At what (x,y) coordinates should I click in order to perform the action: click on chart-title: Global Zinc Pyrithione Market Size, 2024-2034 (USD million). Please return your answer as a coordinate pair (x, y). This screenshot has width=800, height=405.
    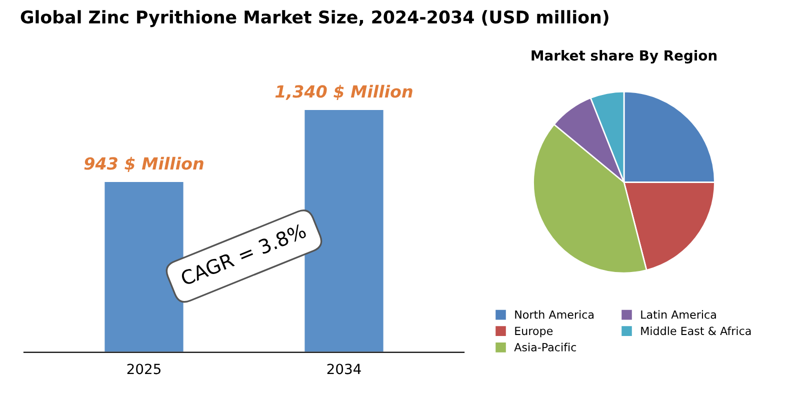
    Looking at the image, I should click on (314, 19).